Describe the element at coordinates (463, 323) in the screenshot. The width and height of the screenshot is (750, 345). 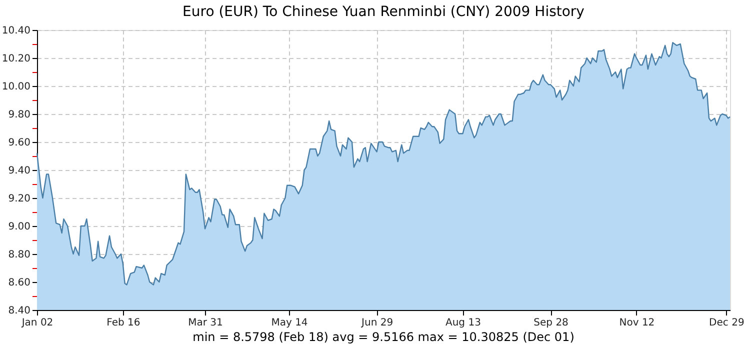
I see `x-tick-label: Aug 13` at that location.